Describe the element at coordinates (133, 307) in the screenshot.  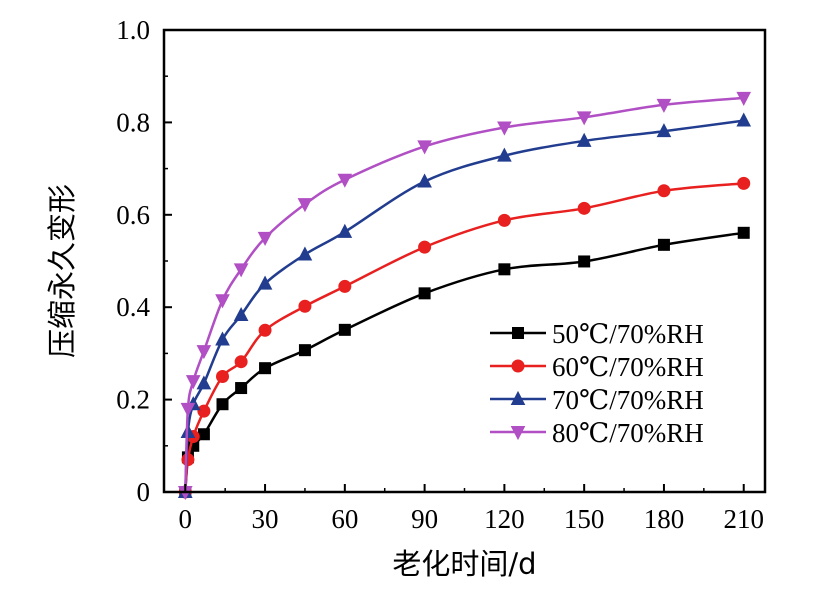
I see `y-tick-label: 0.4` at that location.